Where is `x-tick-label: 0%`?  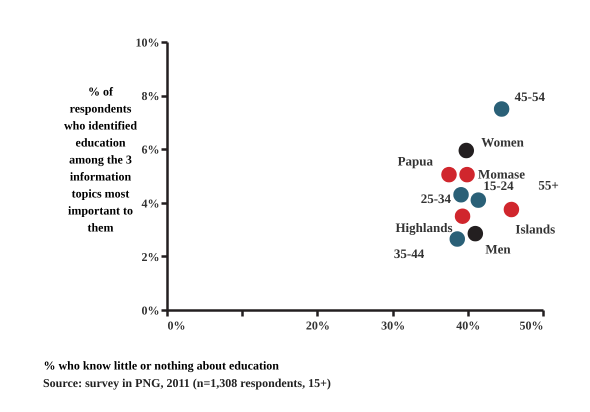
x-tick-label: 0% is located at coordinates (177, 325).